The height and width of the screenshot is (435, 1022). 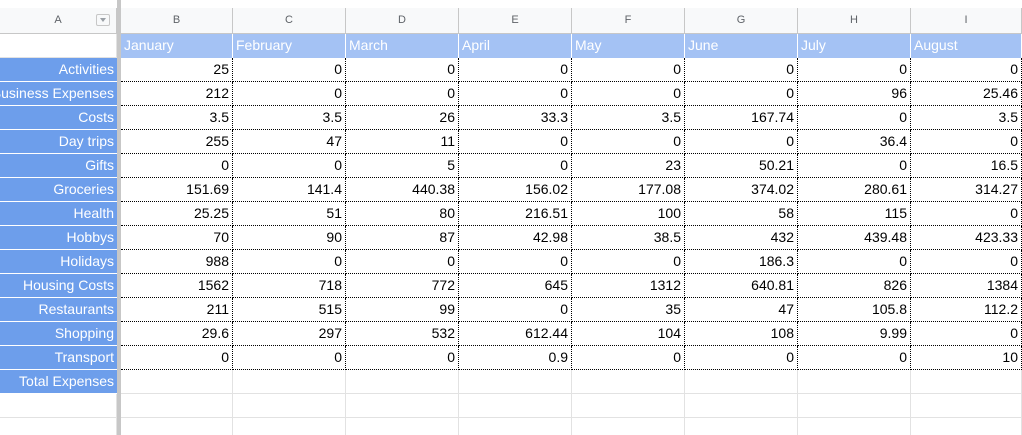 What do you see at coordinates (741, 46) in the screenshot?
I see `month-header: June` at bounding box center [741, 46].